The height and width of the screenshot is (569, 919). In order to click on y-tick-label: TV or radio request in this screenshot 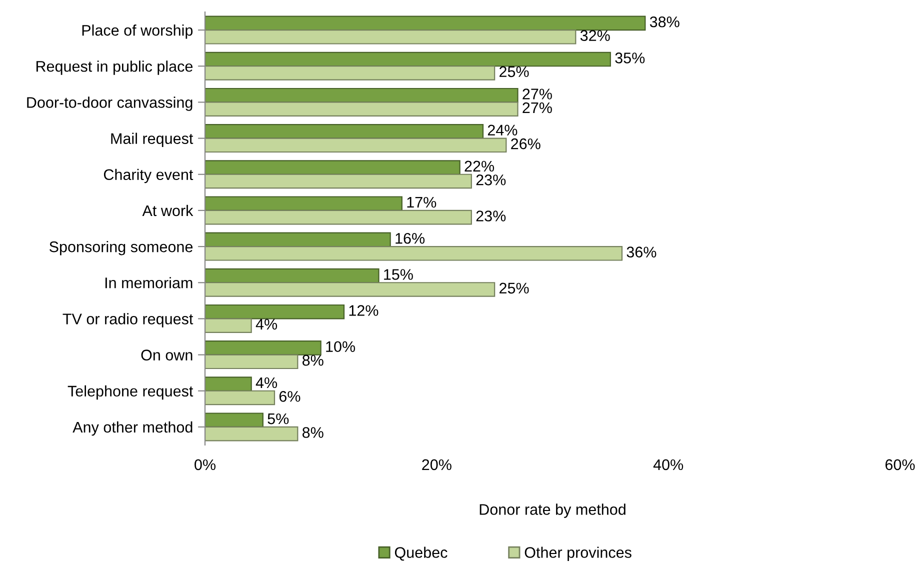, I will do `click(128, 320)`.